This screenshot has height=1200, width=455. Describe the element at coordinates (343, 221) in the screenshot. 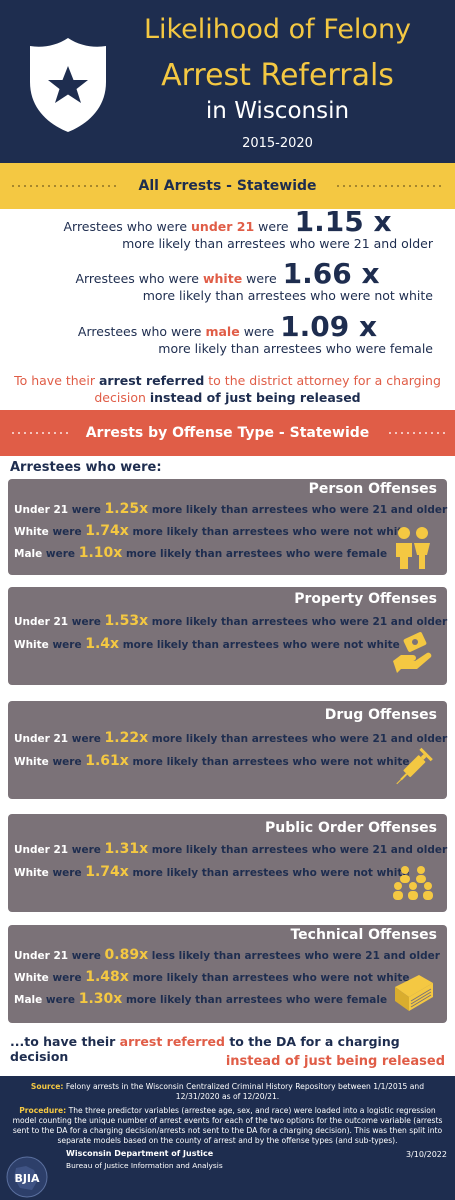

I see `stat-multiplier: 1.15 x` at that location.